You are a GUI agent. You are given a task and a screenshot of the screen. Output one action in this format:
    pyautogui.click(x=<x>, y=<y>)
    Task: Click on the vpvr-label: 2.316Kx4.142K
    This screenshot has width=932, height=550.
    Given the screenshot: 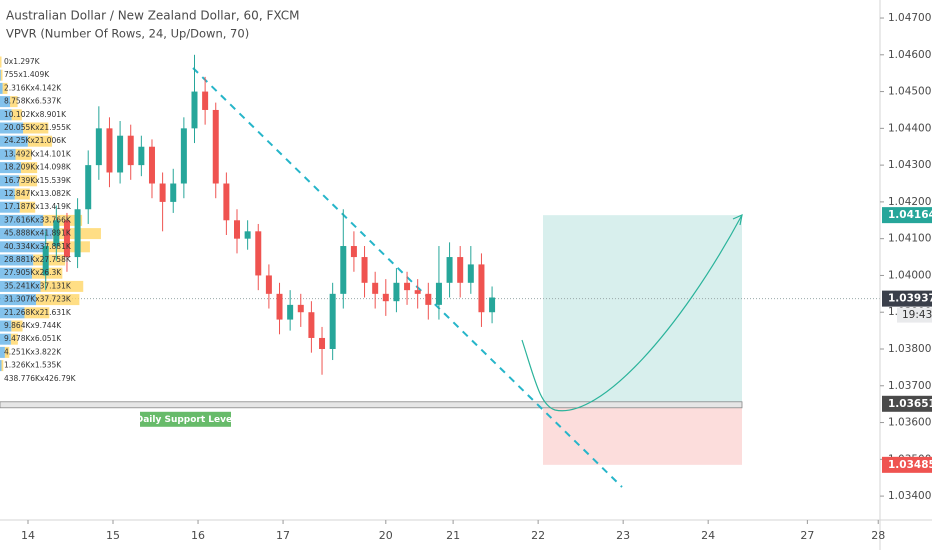 What is the action you would take?
    pyautogui.click(x=33, y=87)
    